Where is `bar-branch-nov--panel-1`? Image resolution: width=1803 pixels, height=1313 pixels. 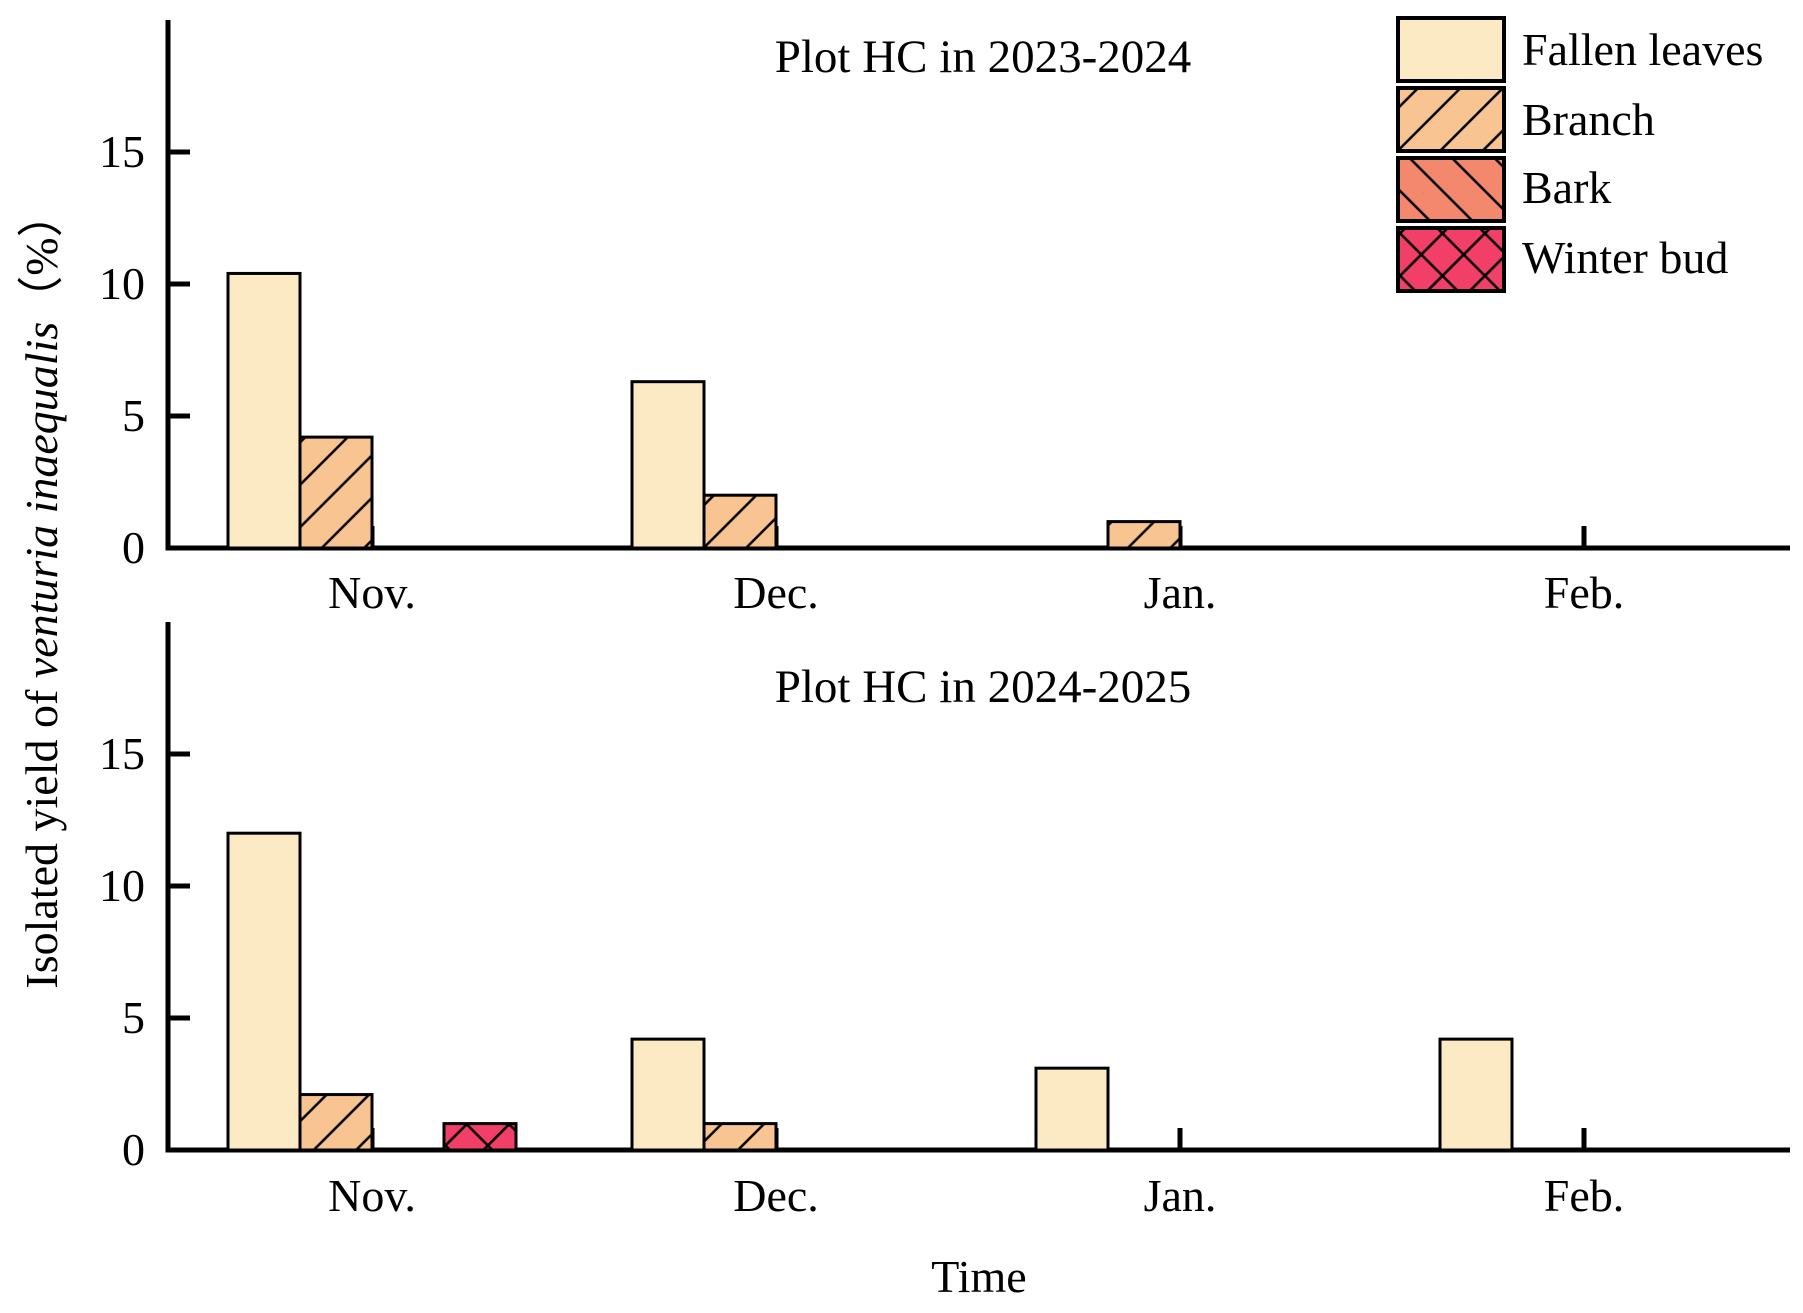
bar-branch-nov--panel-1 is located at coordinates (336, 492).